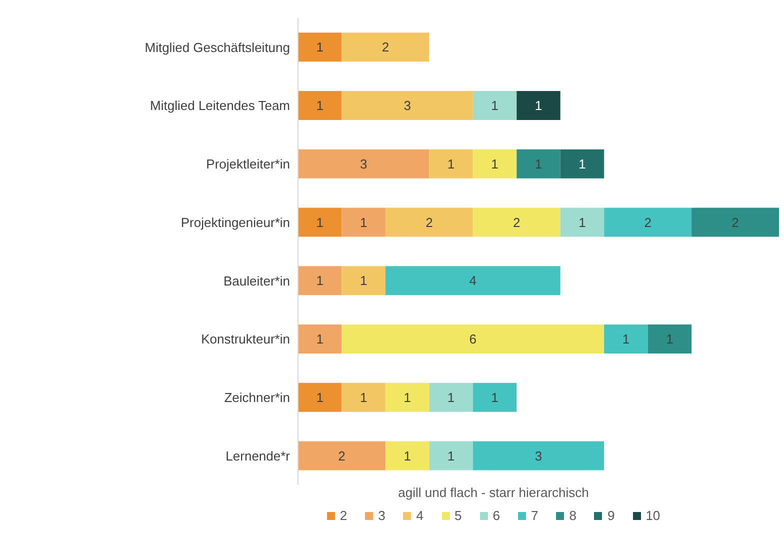 The width and height of the screenshot is (784, 536). Describe the element at coordinates (493, 492) in the screenshot. I see `legend-title: agill und flach - starr hierarchisch` at that location.